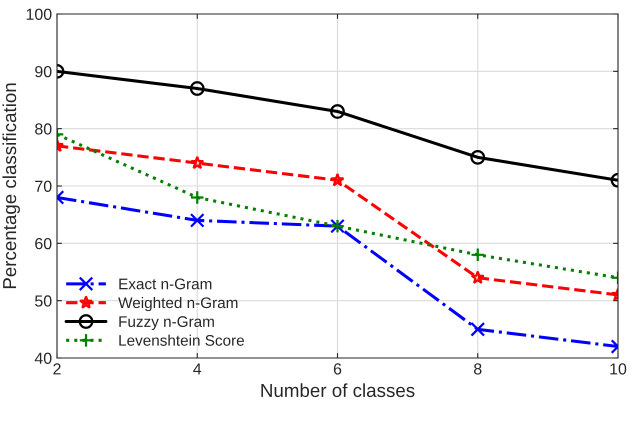 This screenshot has width=632, height=432. Describe the element at coordinates (618, 369) in the screenshot. I see `x-tick-label: 10` at that location.